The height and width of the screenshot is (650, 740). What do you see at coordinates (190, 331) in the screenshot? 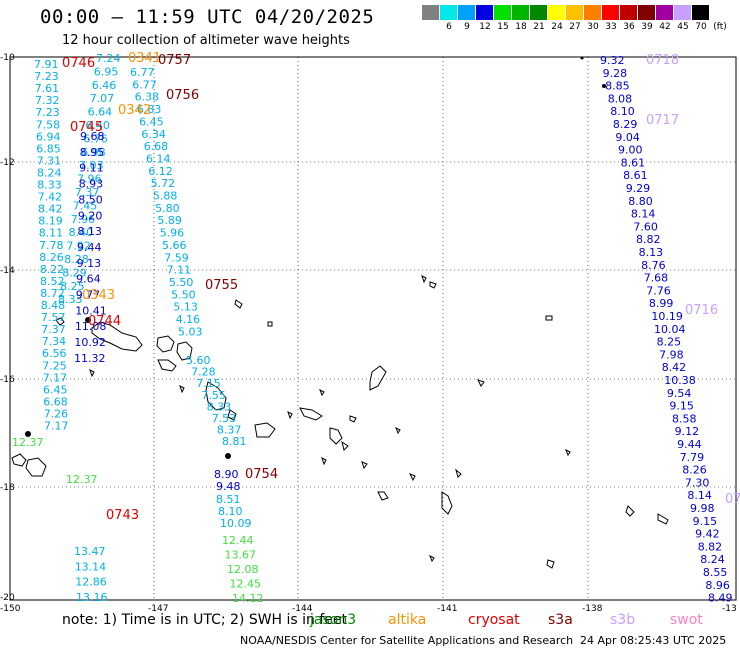
I see `wave-height-value: 5.03` at bounding box center [190, 331].